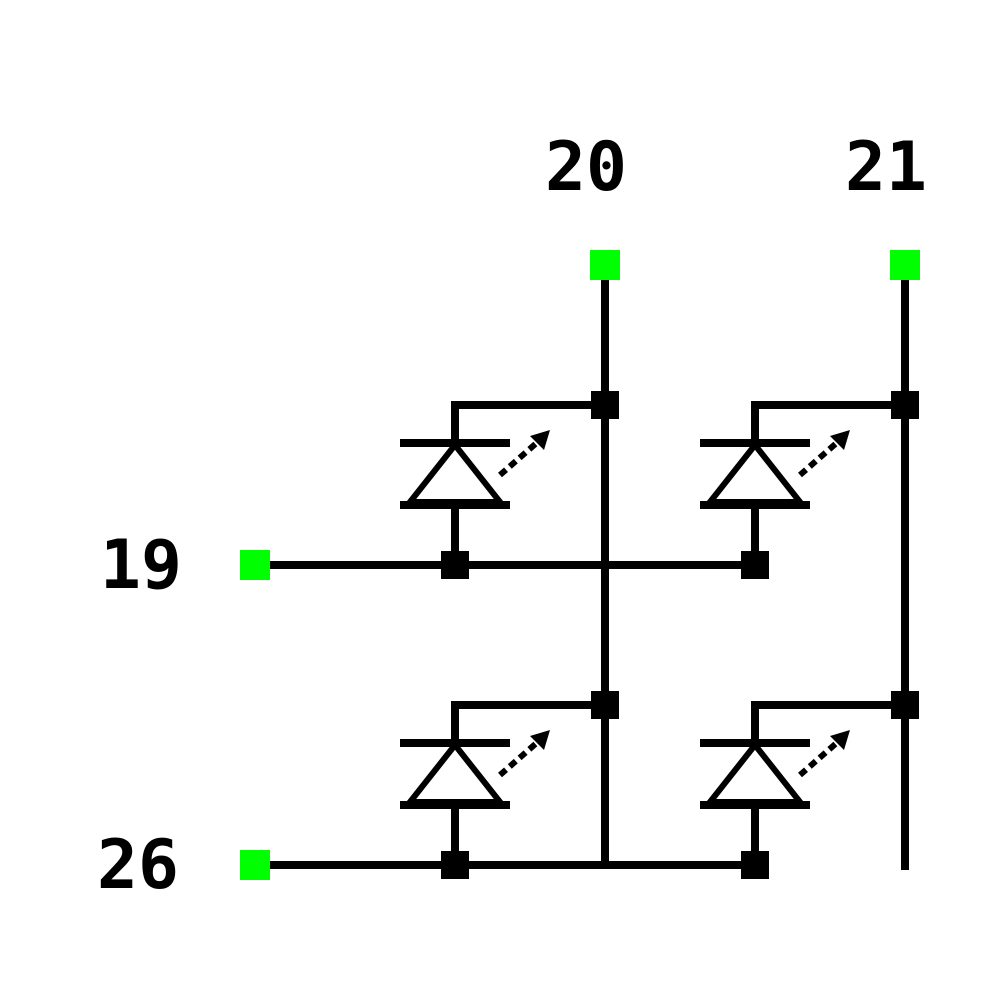  I want to click on led-cell-r2-c1, so click(502, 783).